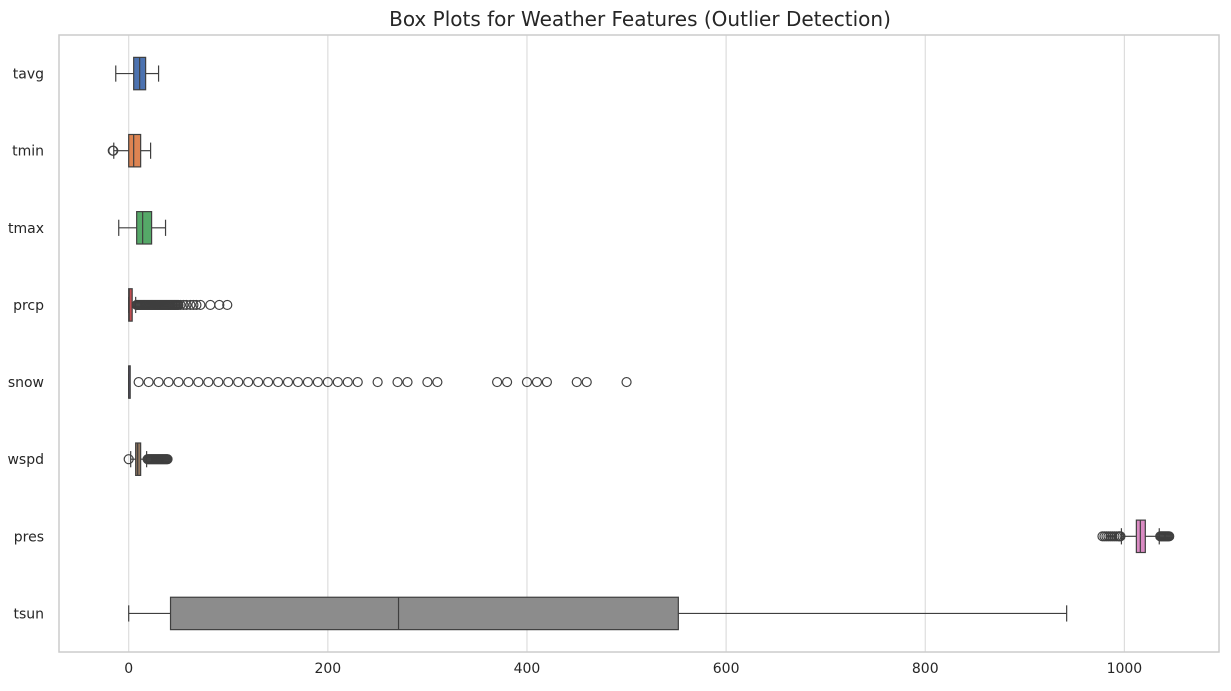 The image size is (1231, 691). I want to click on box-tsun, so click(598, 613).